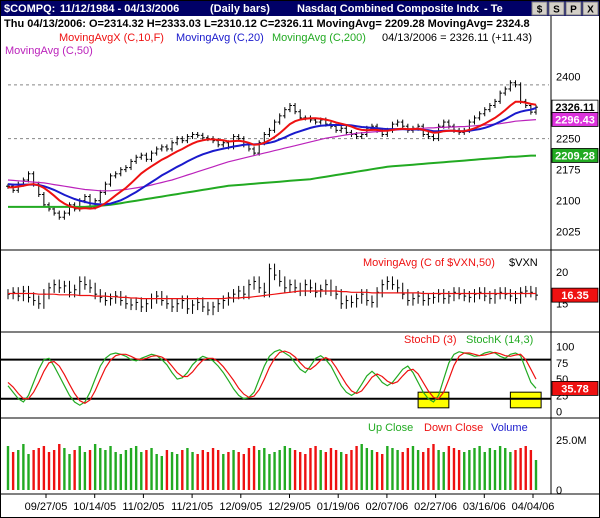 The width and height of the screenshot is (600, 518). I want to click on header-button-0: $, so click(539, 8).